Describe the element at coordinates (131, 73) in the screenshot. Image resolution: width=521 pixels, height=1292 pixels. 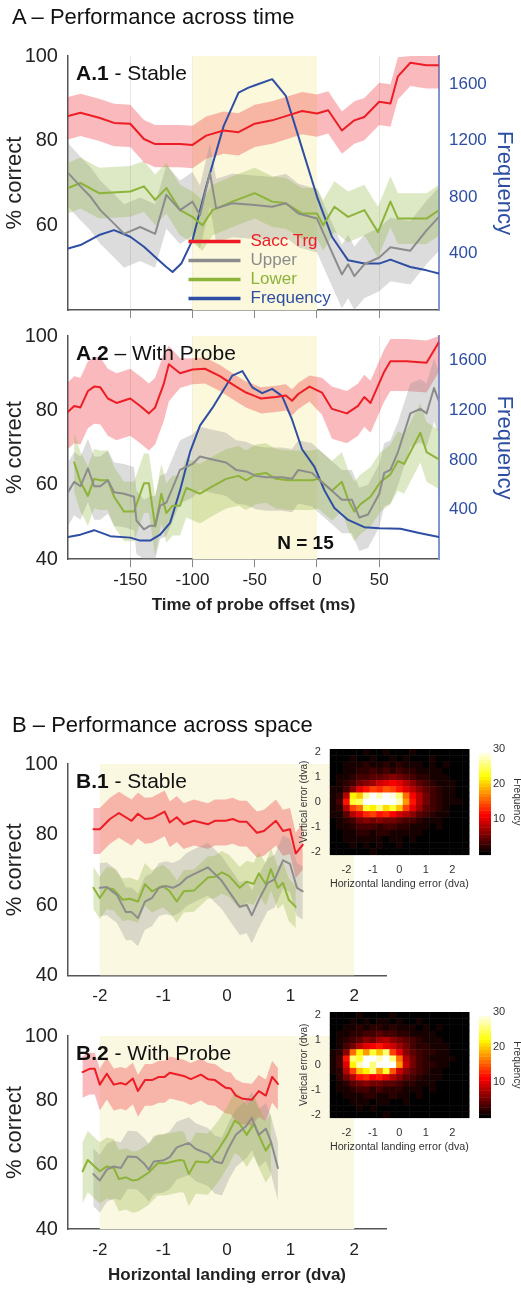
I see `chart-subtitle: A.1 - Stable` at that location.